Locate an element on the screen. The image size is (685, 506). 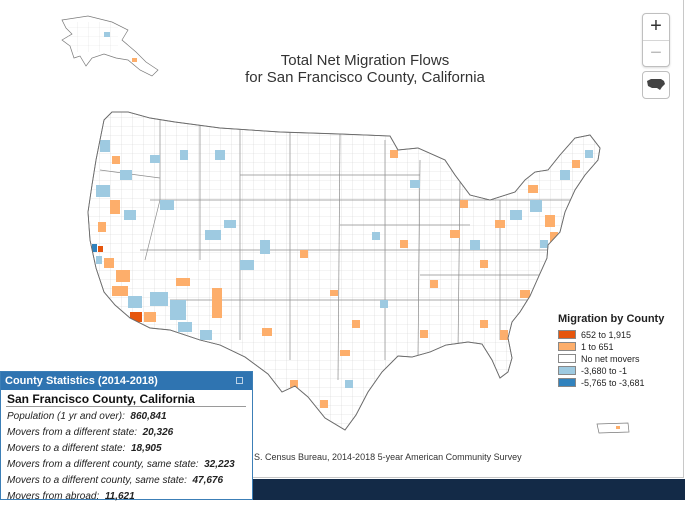
stat-value: 32,223 is located at coordinates (219, 465).